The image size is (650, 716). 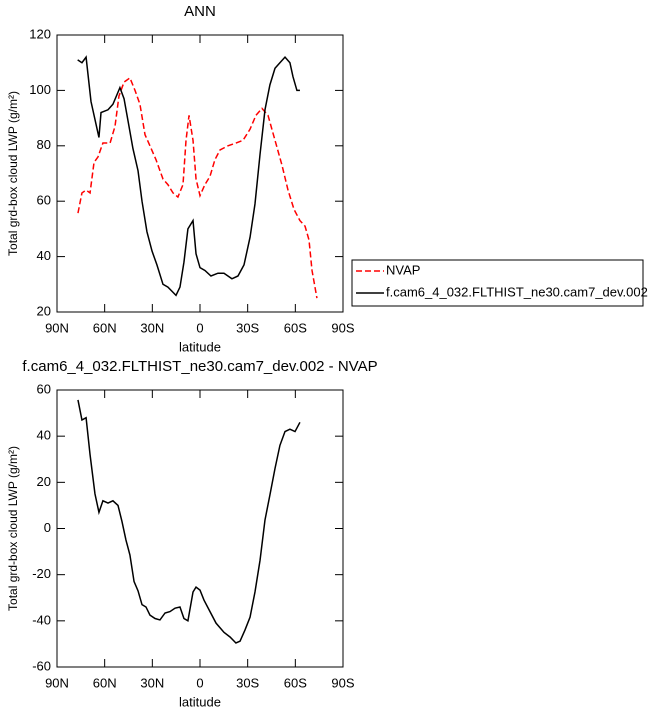 I want to click on legend-box, so click(x=497, y=283).